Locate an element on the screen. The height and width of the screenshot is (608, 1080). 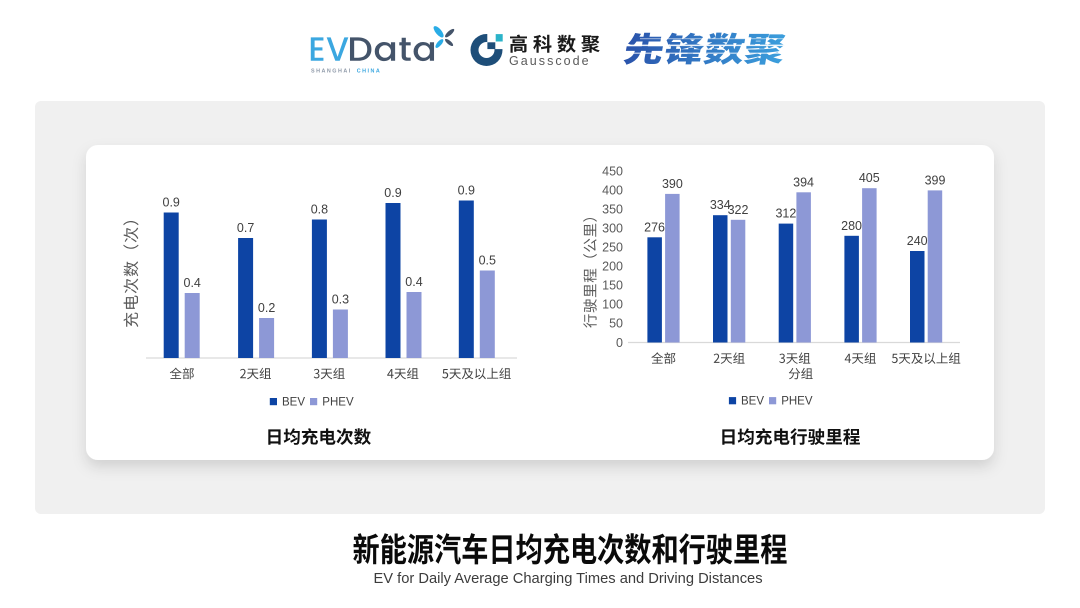
svg-text: 100 is located at coordinates (612, 305).